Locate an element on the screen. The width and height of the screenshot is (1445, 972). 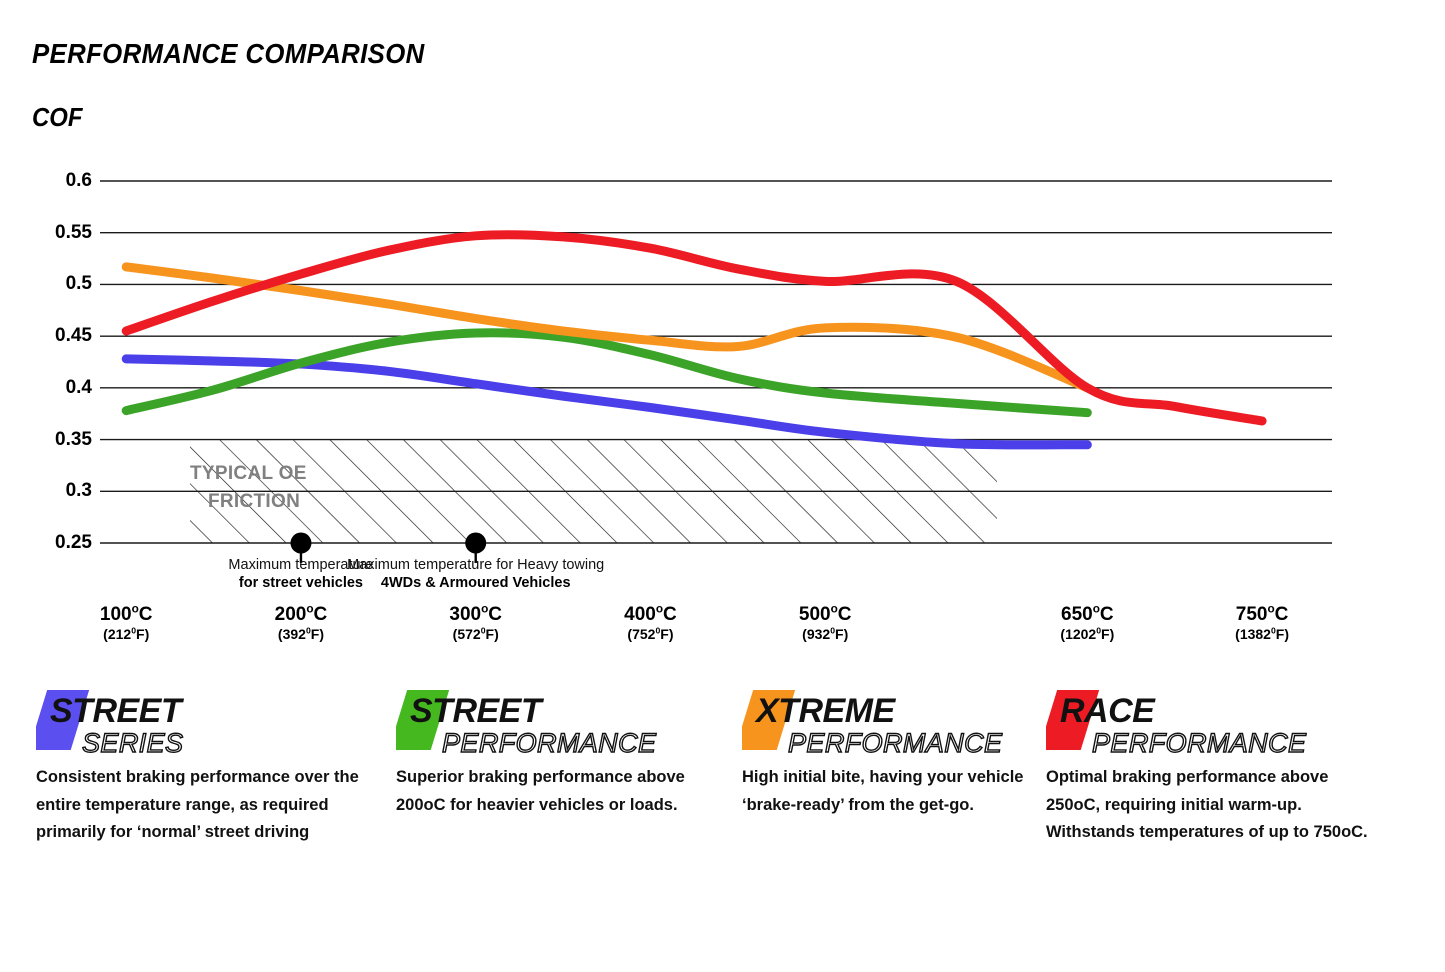
product-logo: RACE PERFORMANCE is located at coordinates (1211, 721).